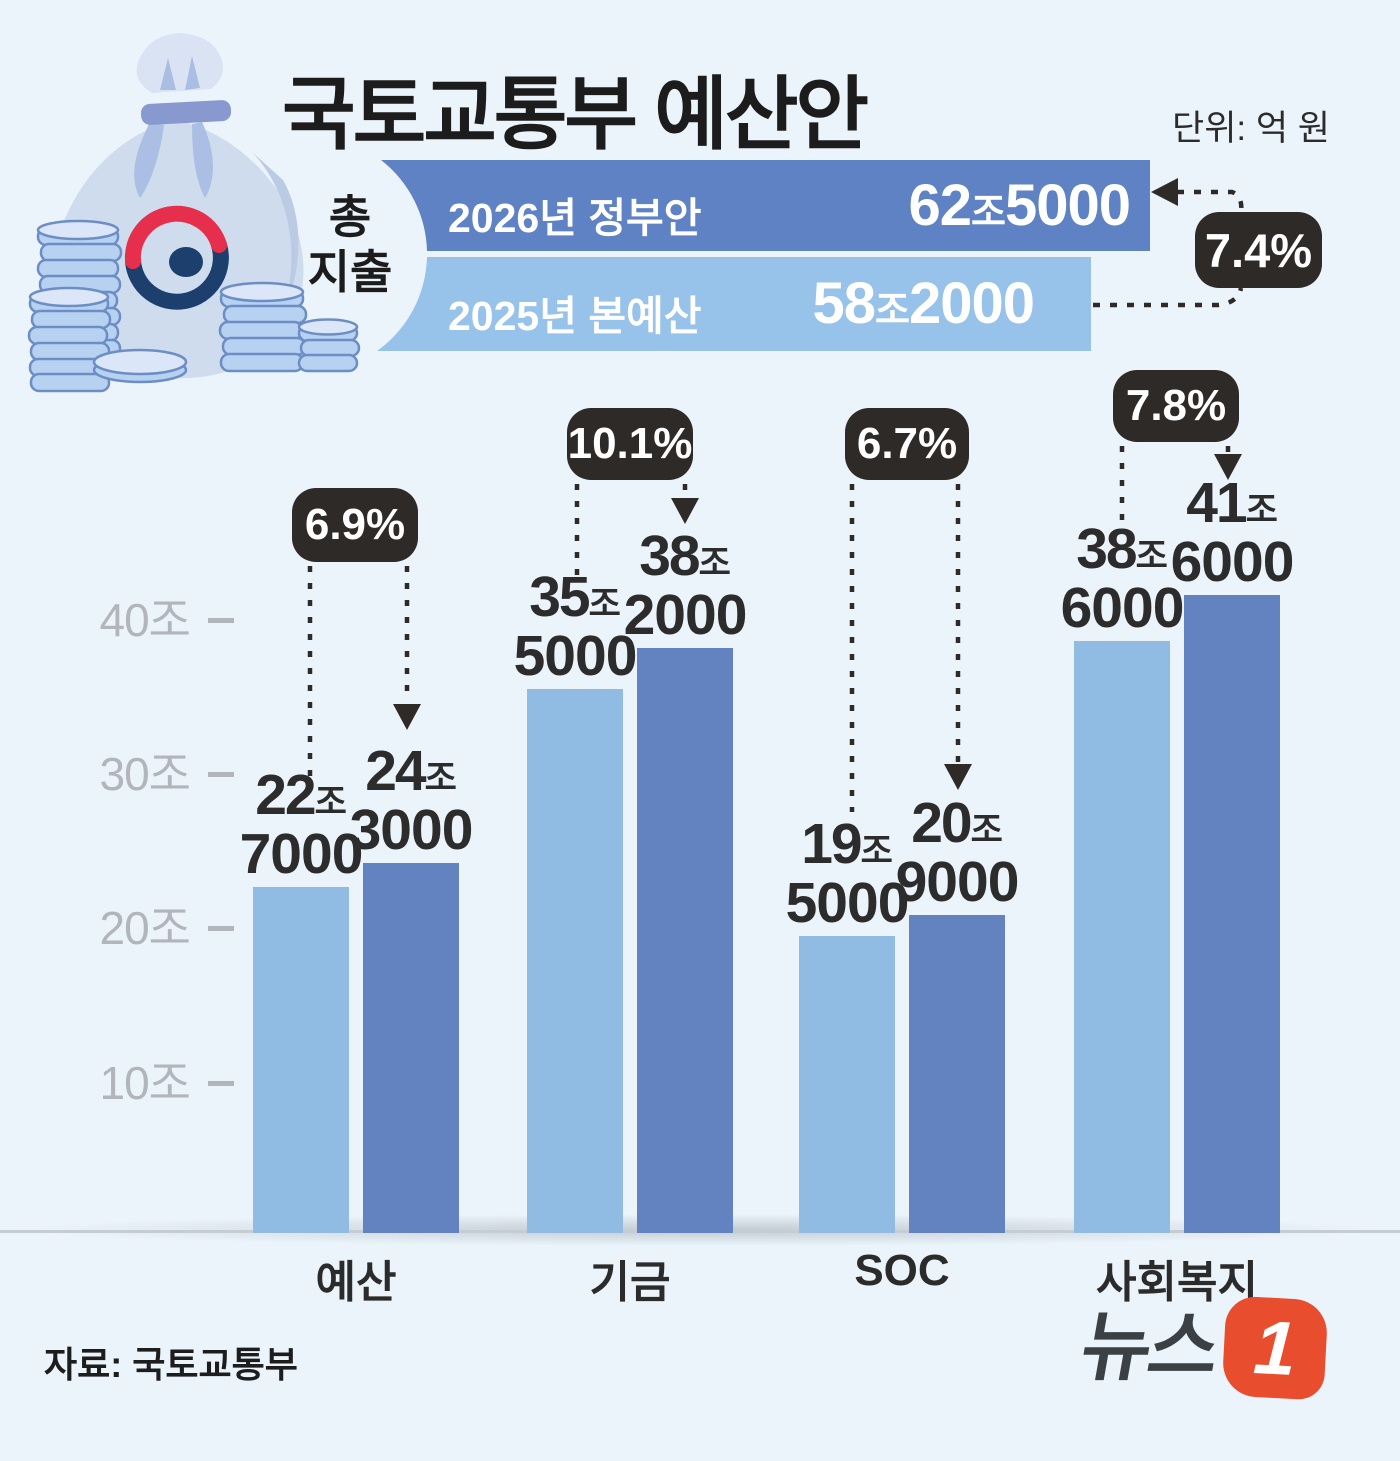 Image resolution: width=1400 pixels, height=1461 pixels. What do you see at coordinates (575, 114) in the screenshot?
I see `page-title: 국토교통부 예산안` at bounding box center [575, 114].